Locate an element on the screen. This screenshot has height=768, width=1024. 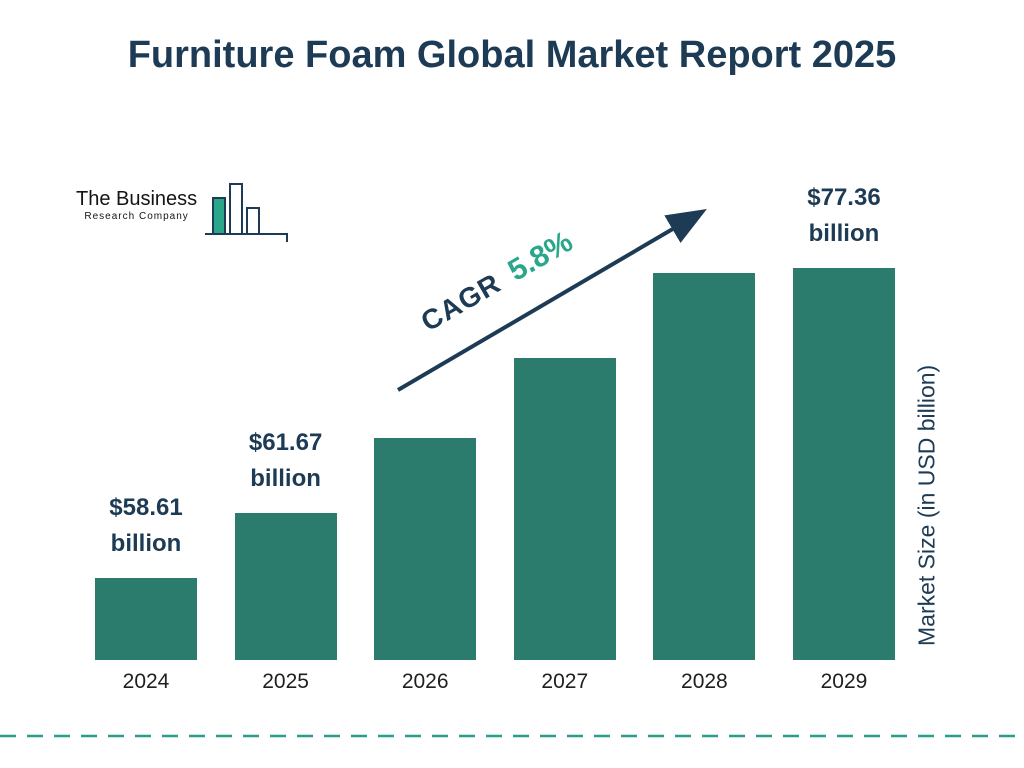
bar-2025 is located at coordinates (285, 586).